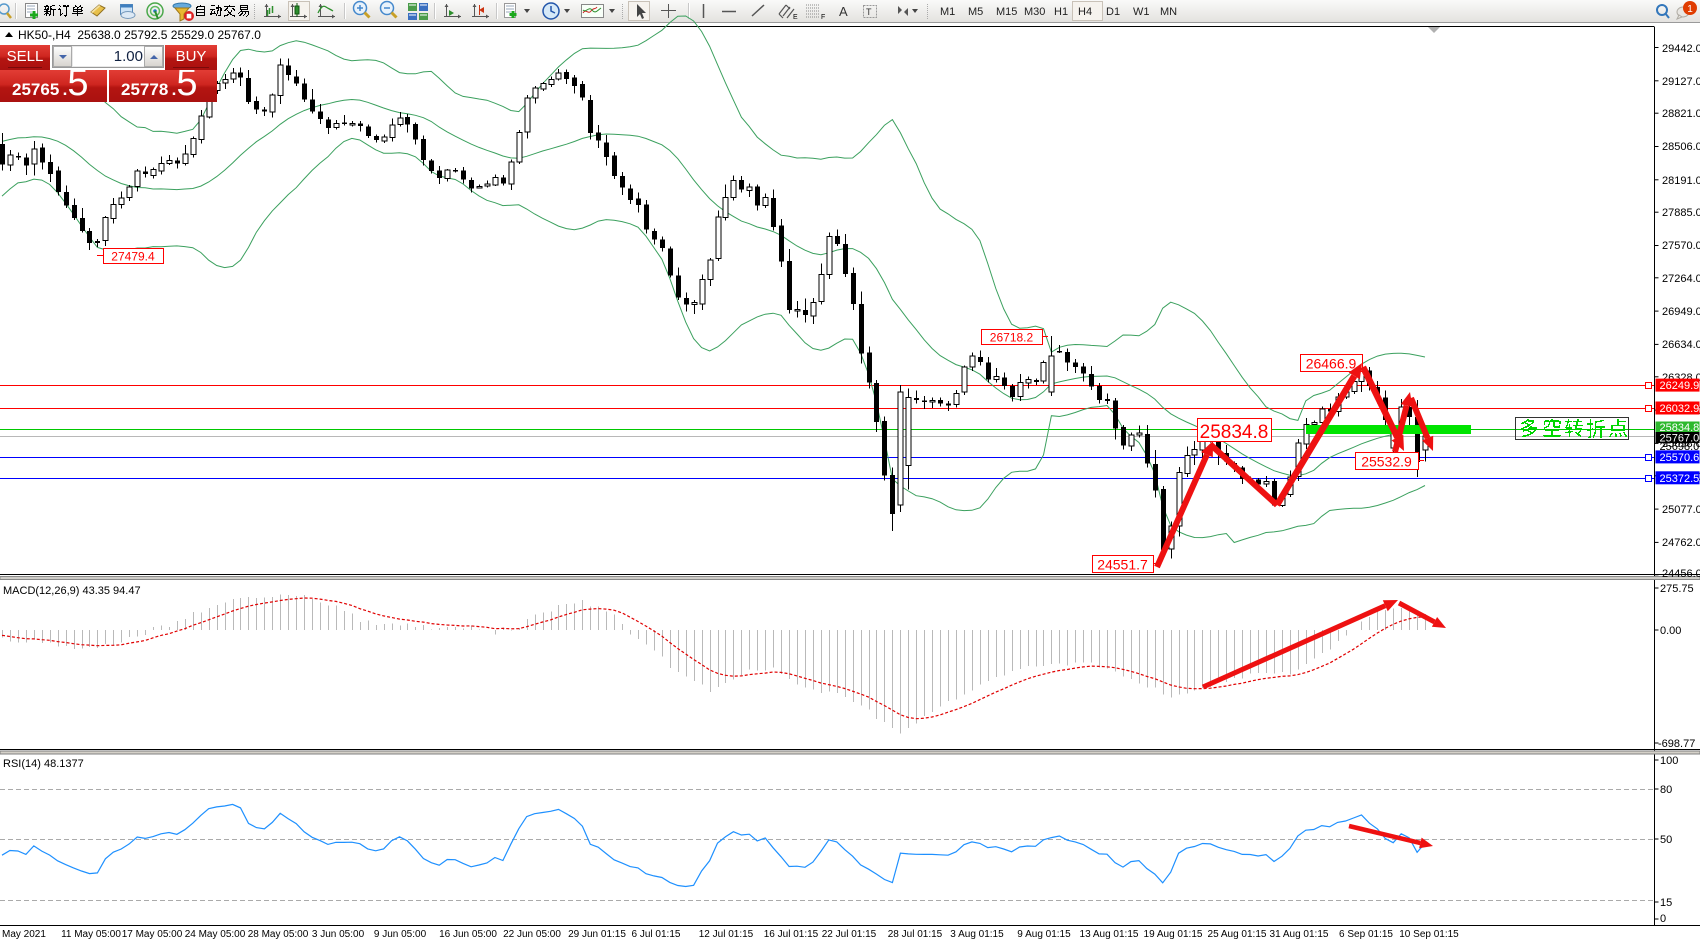  Describe the element at coordinates (1670, 631) in the screenshot. I see `svg-text: 0.00` at that location.